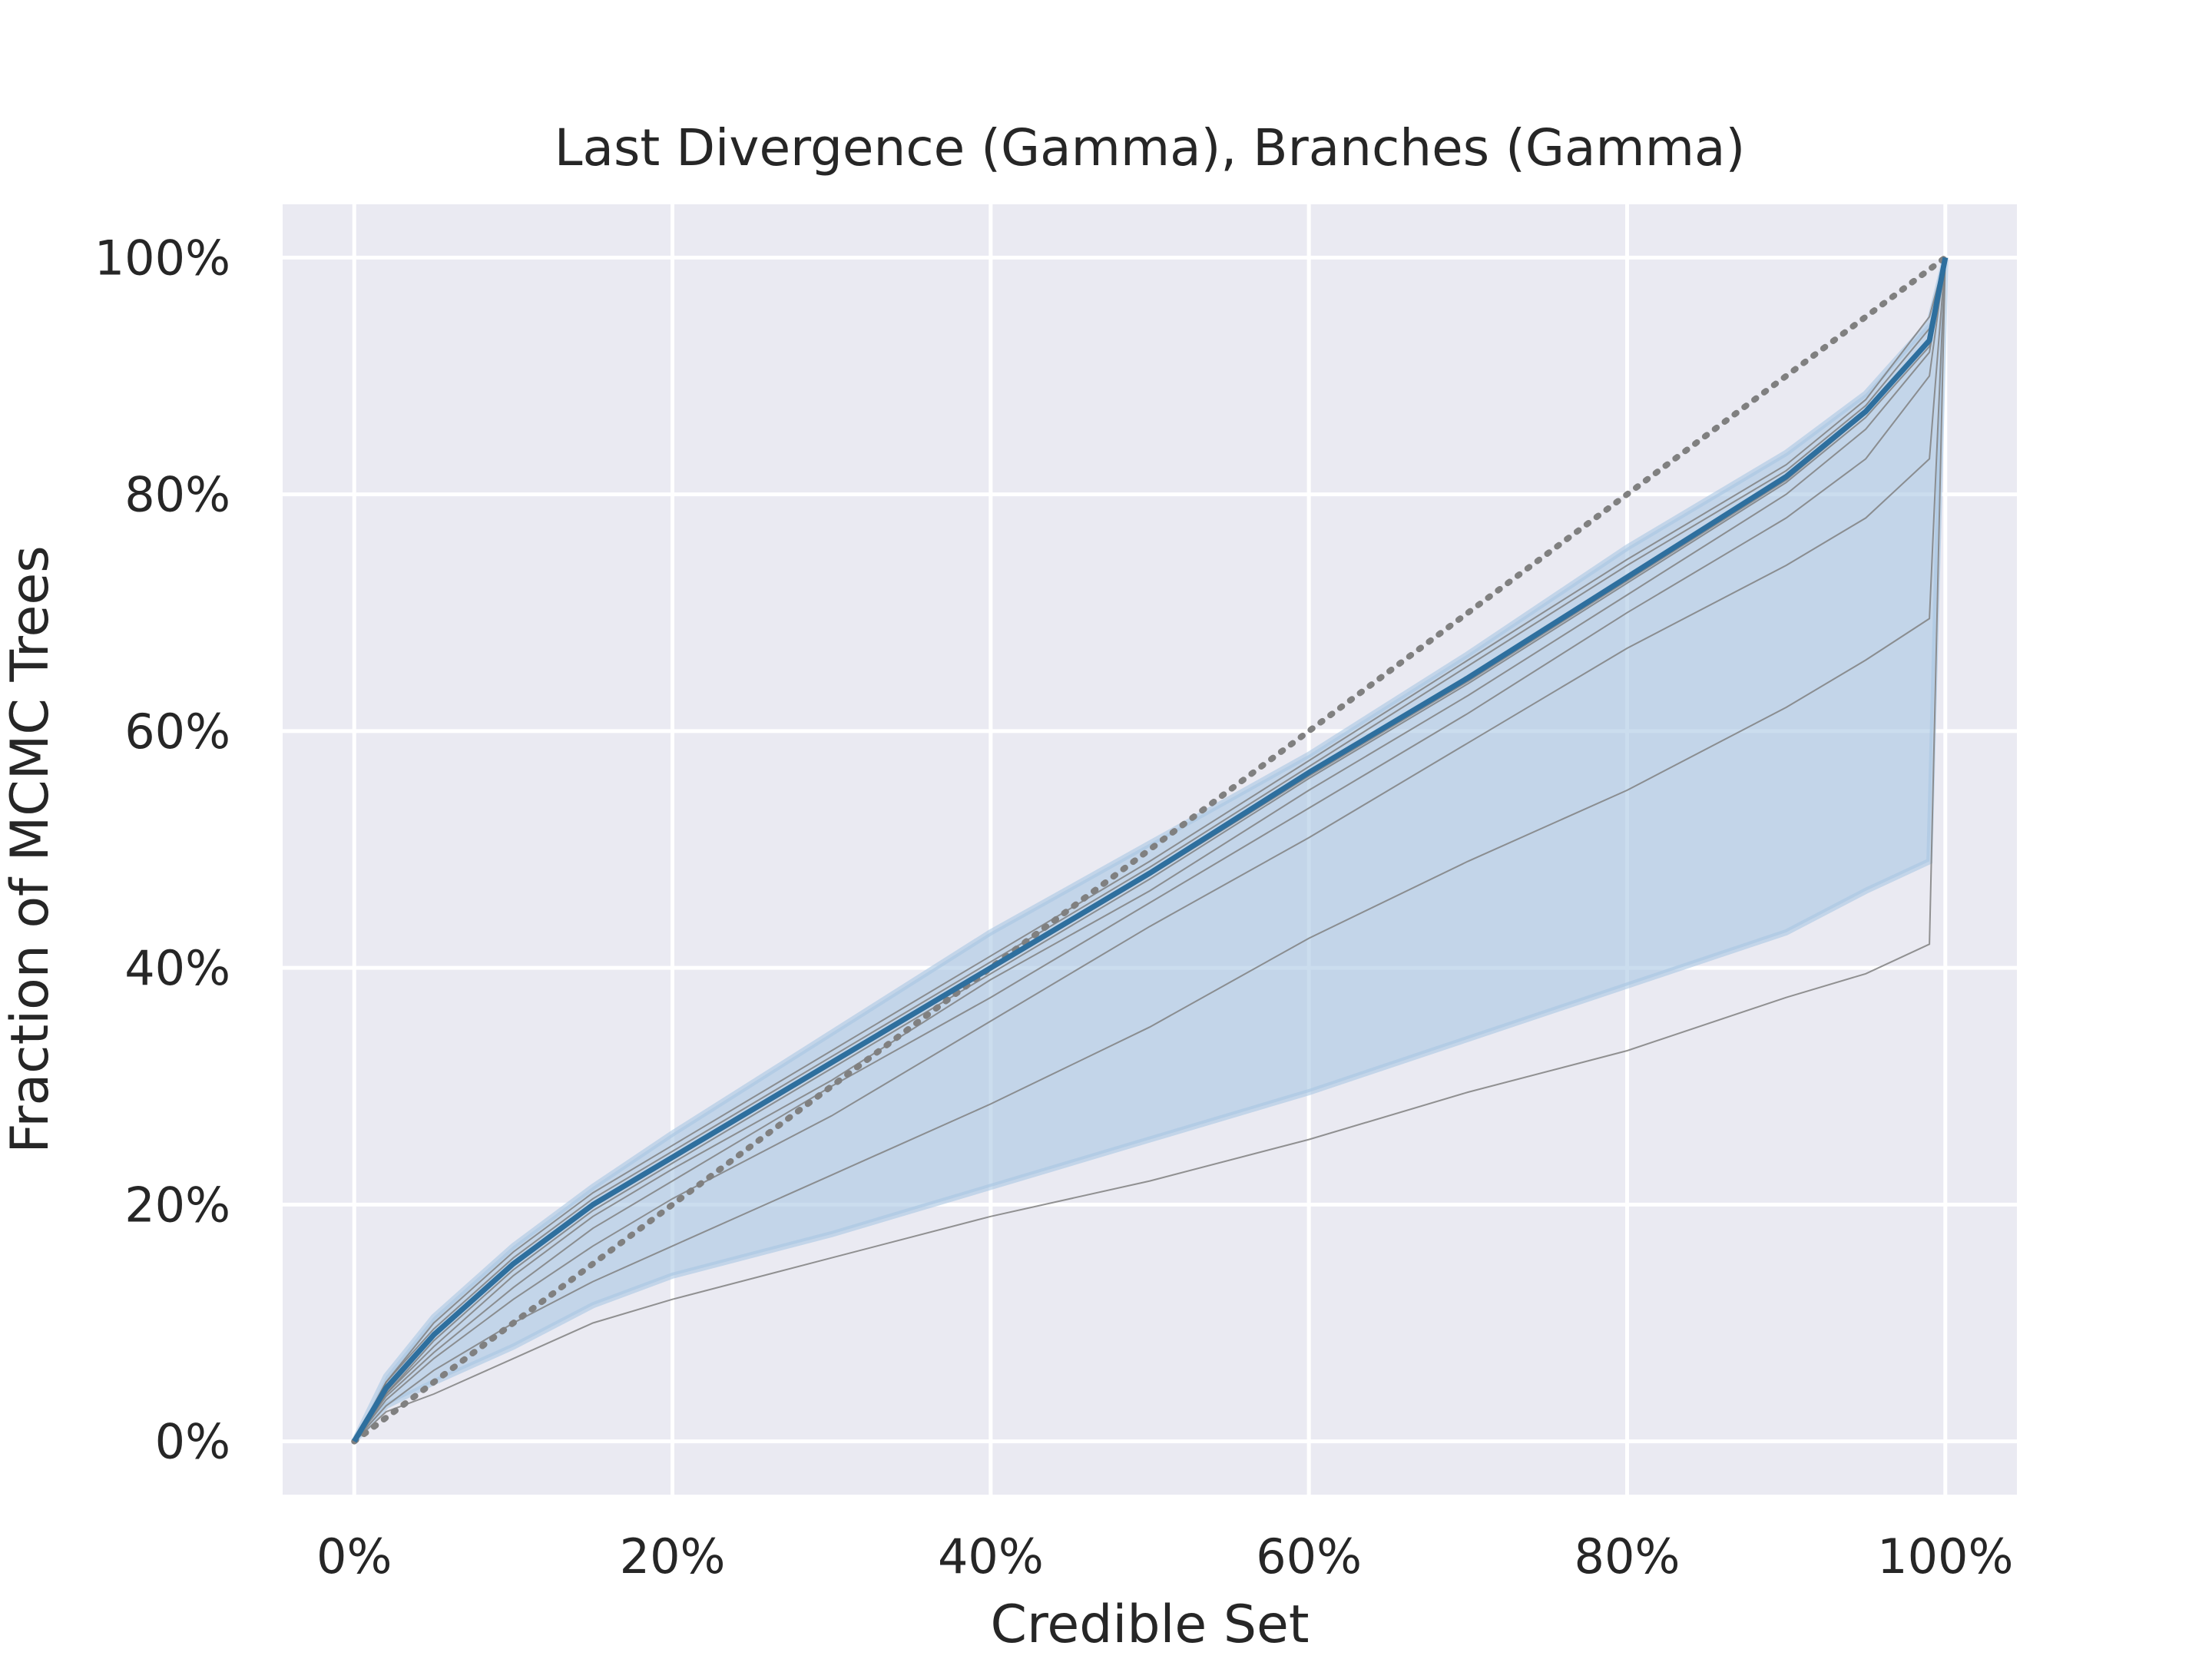  What do you see at coordinates (162, 258) in the screenshot?
I see `y-tick-label: 100%` at bounding box center [162, 258].